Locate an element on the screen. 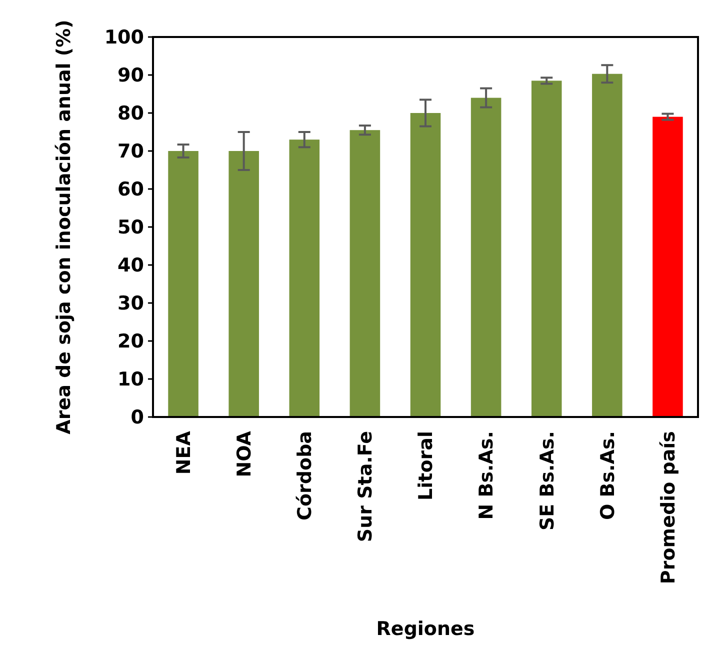 Image resolution: width=702 pixels, height=663 pixels. y-tick-label: 60 is located at coordinates (131, 189).